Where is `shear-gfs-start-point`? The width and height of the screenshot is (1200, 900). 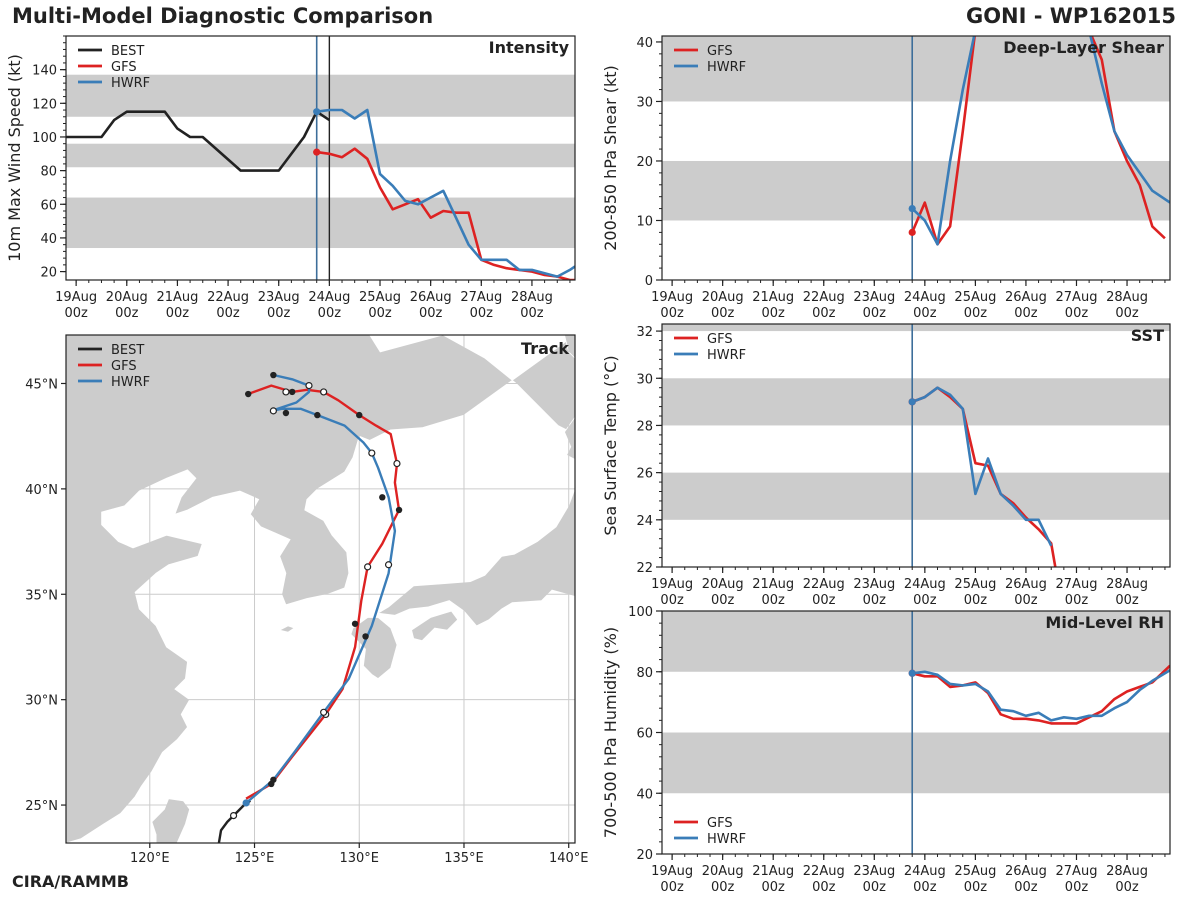
shear-gfs-start-point is located at coordinates (912, 232).